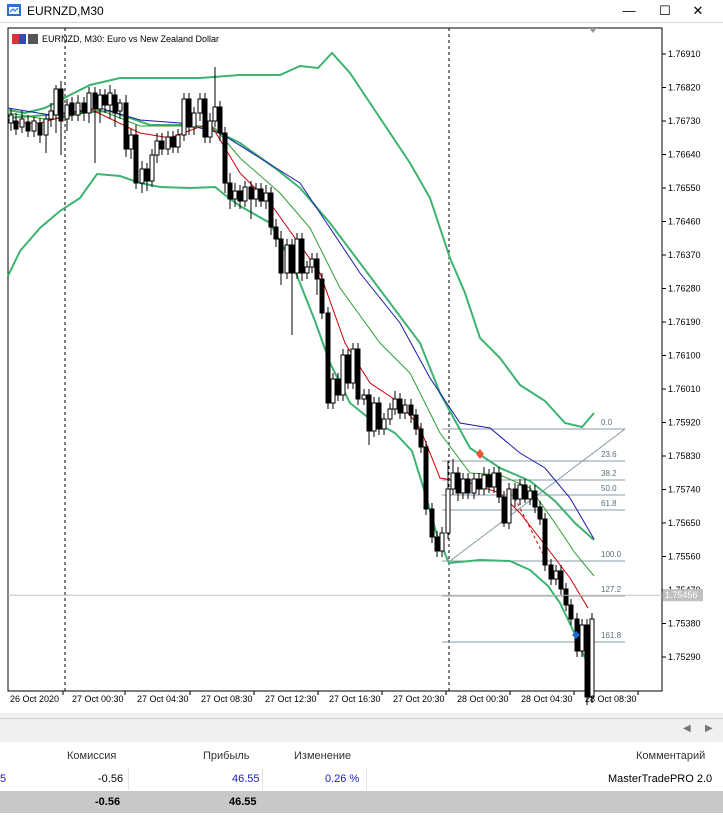 The height and width of the screenshot is (827, 723). I want to click on chart-horizontal-scrollbar: ◀ ▶, so click(361, 729).